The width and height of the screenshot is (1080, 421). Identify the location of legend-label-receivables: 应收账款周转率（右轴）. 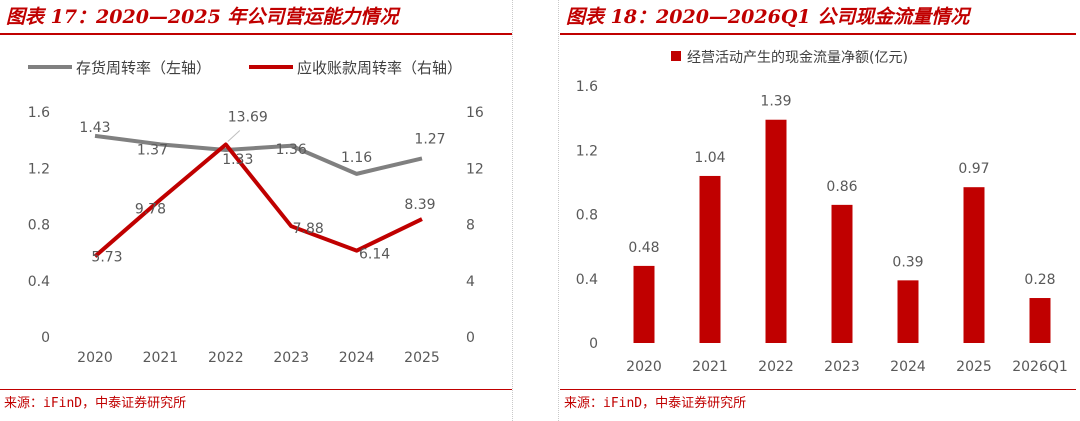
(379, 68).